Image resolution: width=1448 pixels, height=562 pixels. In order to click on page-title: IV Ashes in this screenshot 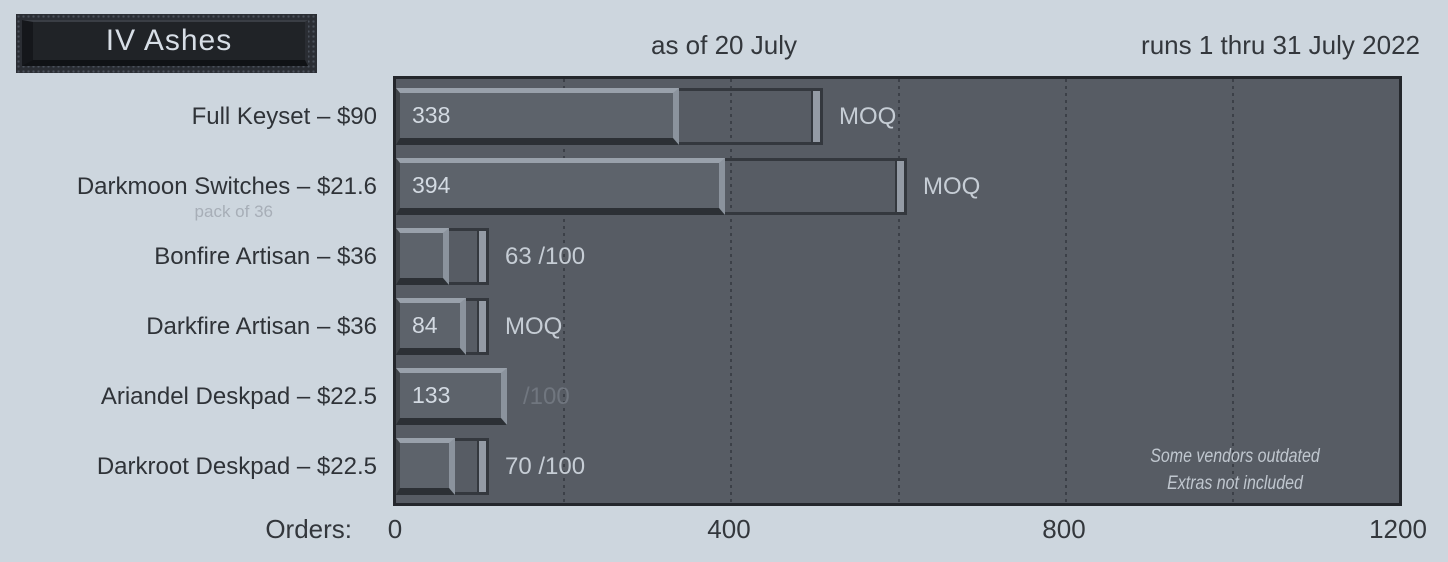, I will do `click(169, 40)`.